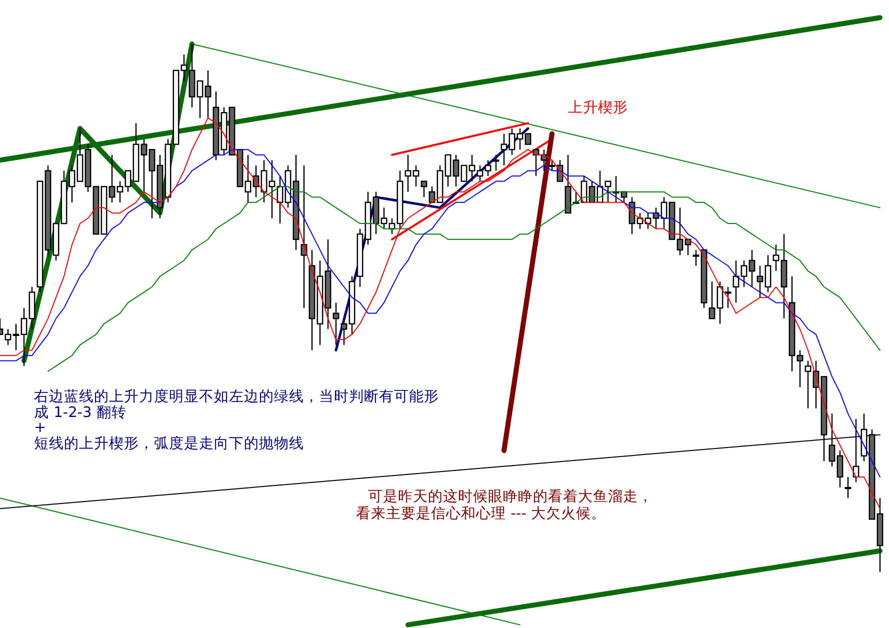 The image size is (889, 628). I want to click on annotation: 右边蓝线的上升力度明显不如左边的绿线，当时判断有可能形, so click(236, 396).